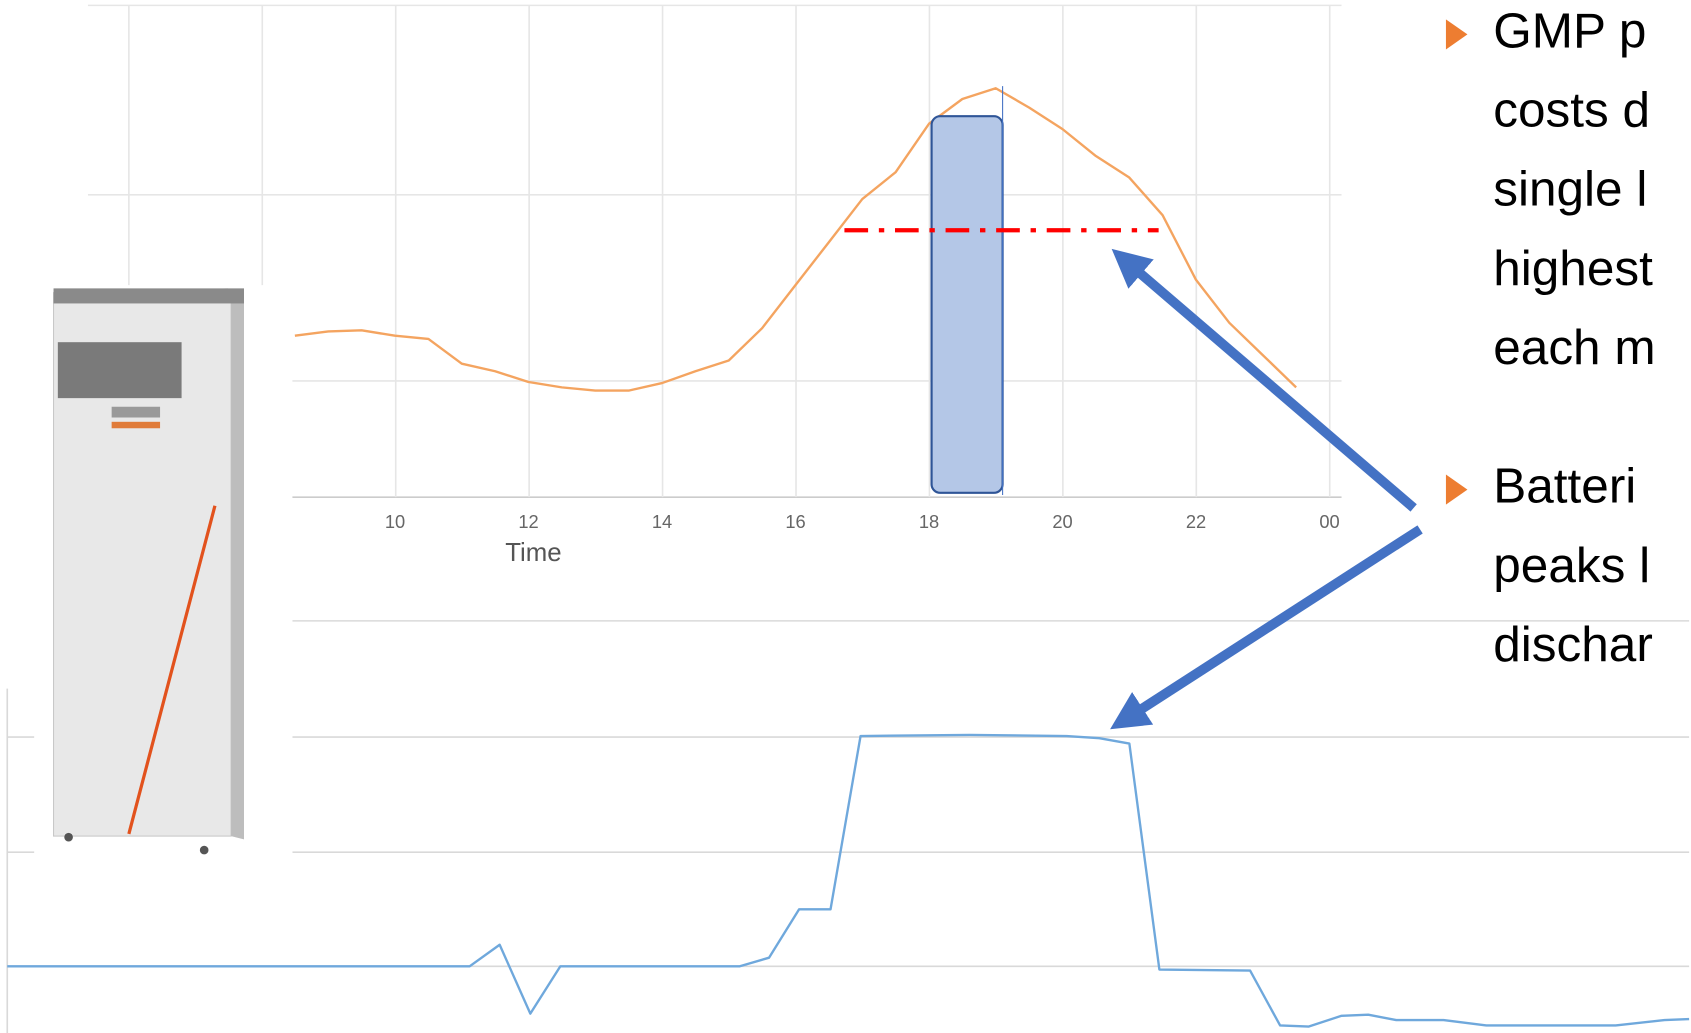  What do you see at coordinates (1571, 565) in the screenshot?
I see `bullet-text: peaks l` at bounding box center [1571, 565].